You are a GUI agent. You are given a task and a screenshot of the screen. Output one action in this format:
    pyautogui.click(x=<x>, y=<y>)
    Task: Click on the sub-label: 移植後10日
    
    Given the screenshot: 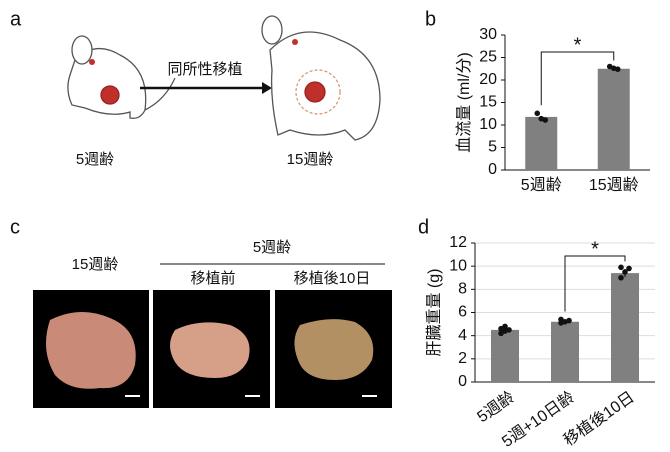 What is the action you would take?
    pyautogui.click(x=332, y=278)
    